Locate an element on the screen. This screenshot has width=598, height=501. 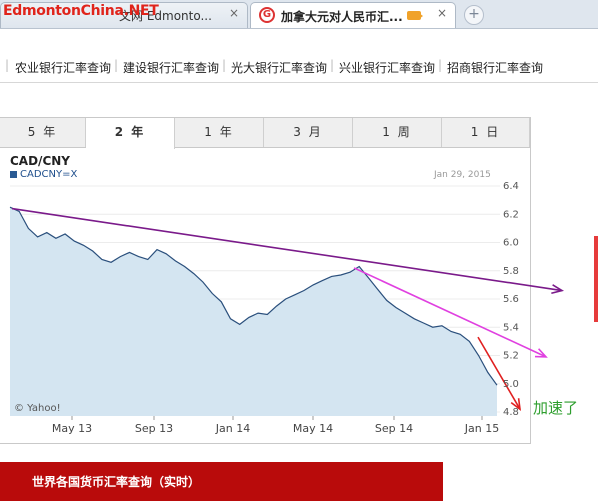
annotation-text: 加速了 is located at coordinates (555, 408).